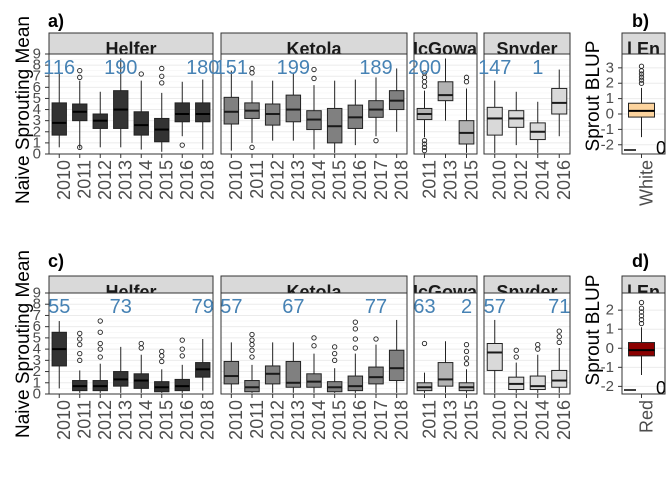  What do you see at coordinates (59, 68) in the screenshot?
I see `count-label: 116` at bounding box center [59, 68].